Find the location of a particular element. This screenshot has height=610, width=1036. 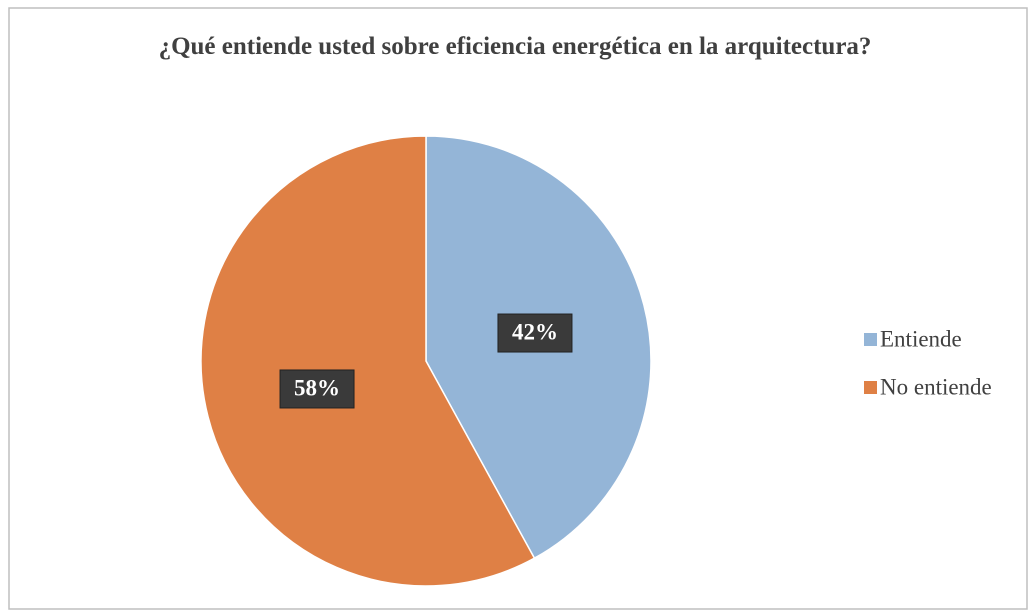

legend-label: No entiende is located at coordinates (936, 386).